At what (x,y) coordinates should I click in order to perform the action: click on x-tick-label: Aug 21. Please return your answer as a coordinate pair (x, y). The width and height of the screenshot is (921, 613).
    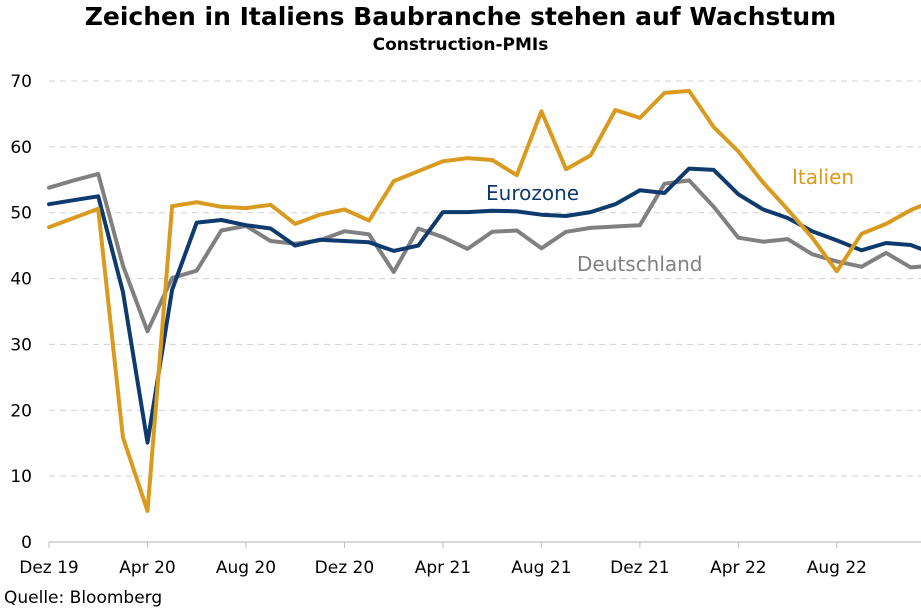
    Looking at the image, I should click on (541, 568).